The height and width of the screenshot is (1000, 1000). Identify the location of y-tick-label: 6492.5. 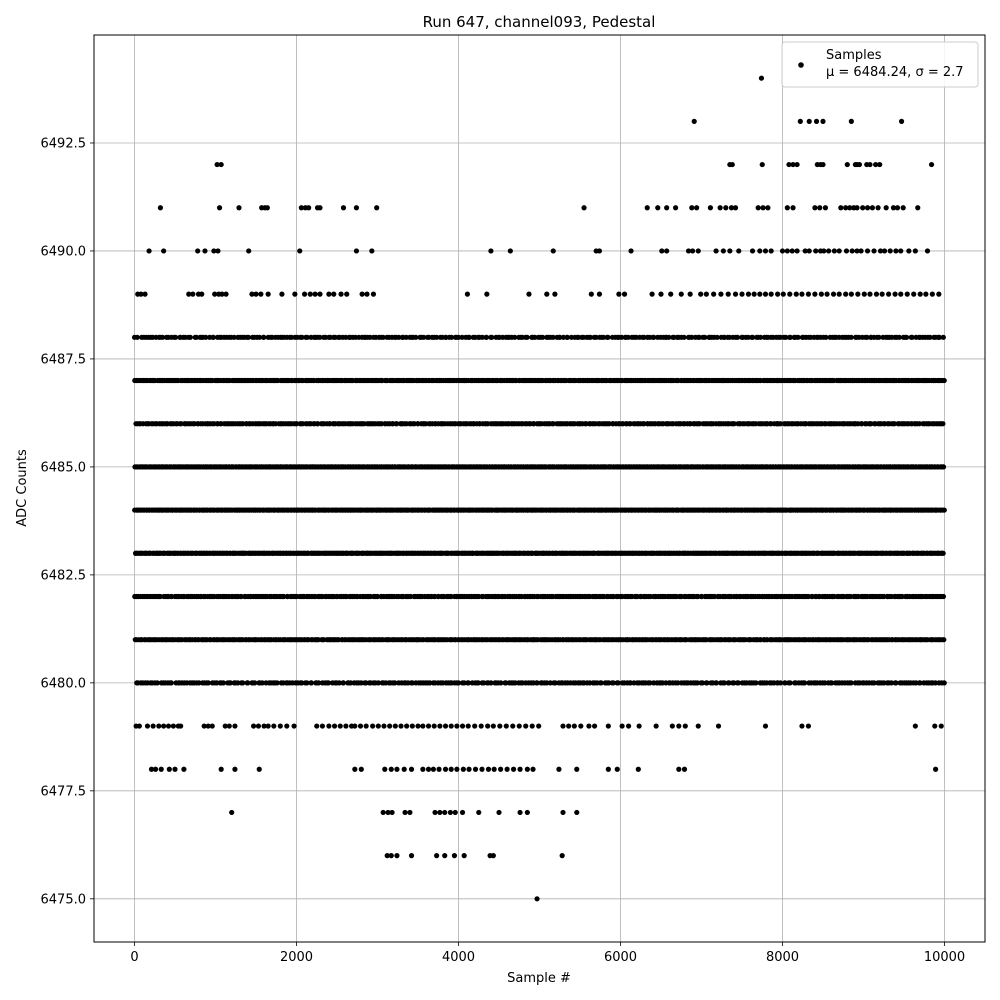
(64, 143).